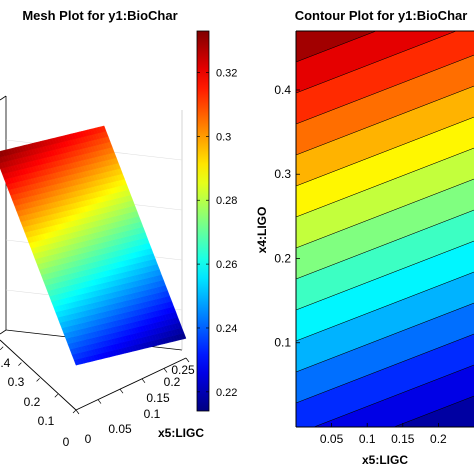 The width and height of the screenshot is (474, 474). I want to click on contour-x-tick-label: 0.05, so click(332, 439).